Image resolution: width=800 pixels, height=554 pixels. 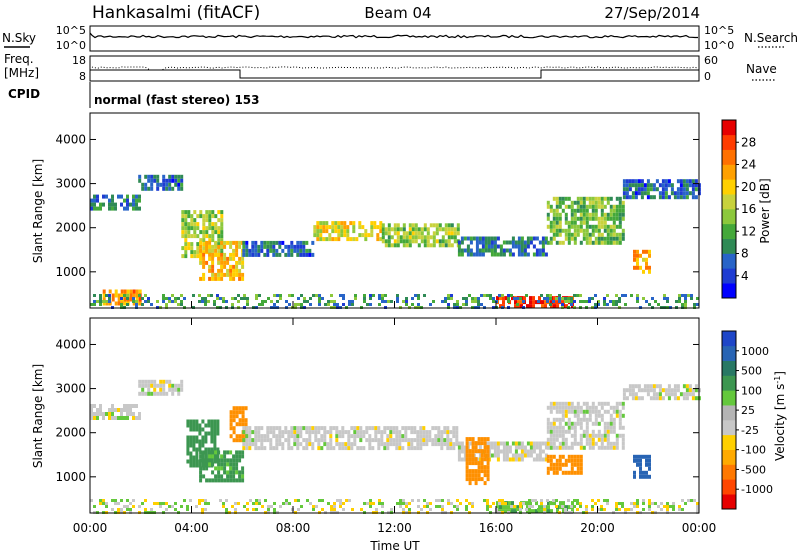 What do you see at coordinates (771, 38) in the screenshot?
I see `nsearch-label: N.Search` at bounding box center [771, 38].